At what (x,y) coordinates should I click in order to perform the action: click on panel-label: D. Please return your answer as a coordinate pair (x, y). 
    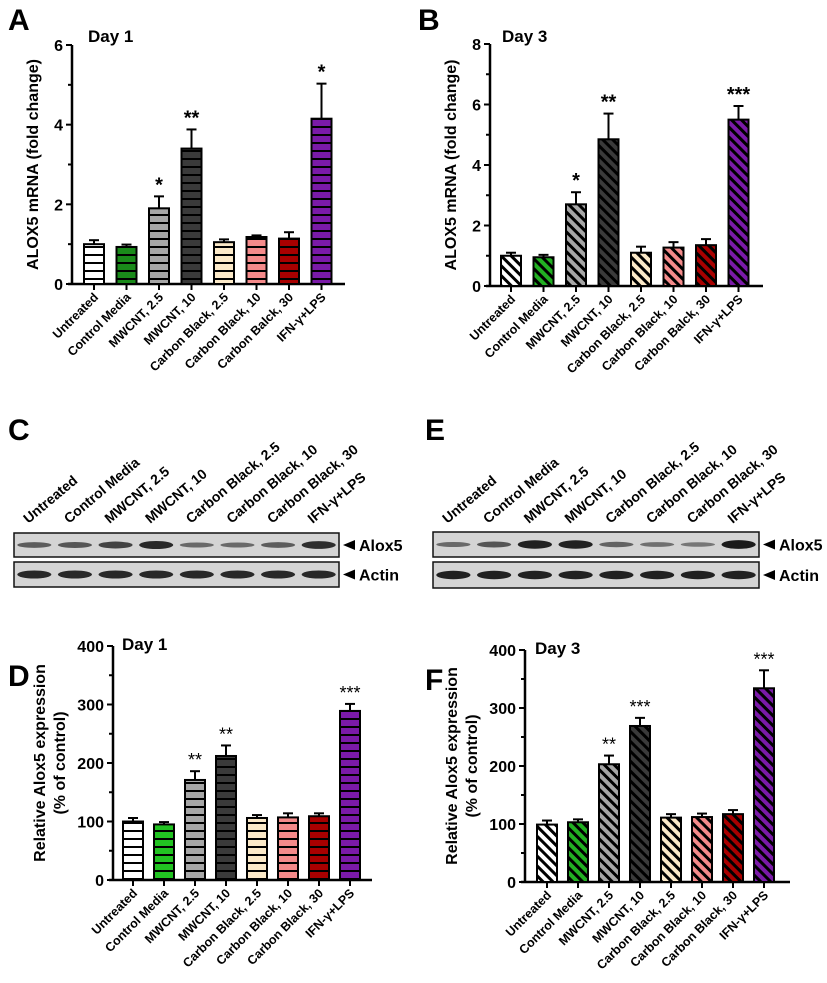
    Looking at the image, I should click on (19, 676).